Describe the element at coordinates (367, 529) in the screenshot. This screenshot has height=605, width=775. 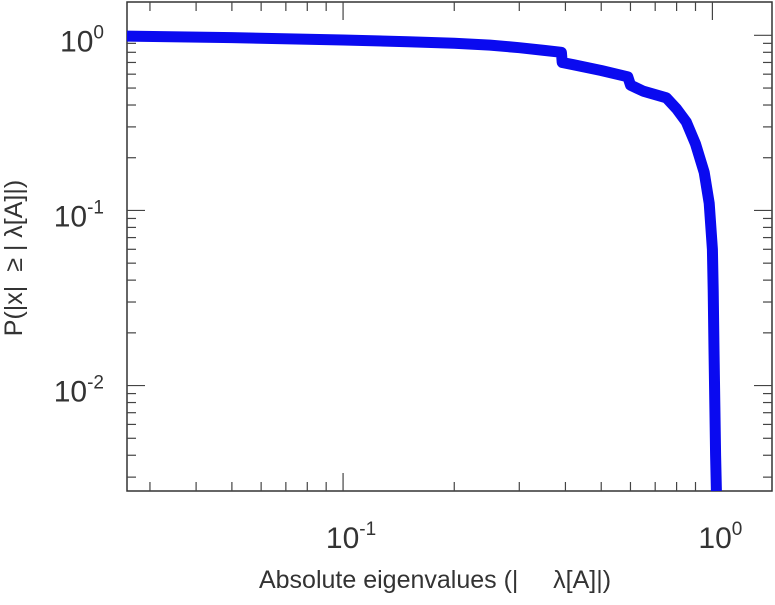
I see `x-tick-label-exponent: -1` at that location.